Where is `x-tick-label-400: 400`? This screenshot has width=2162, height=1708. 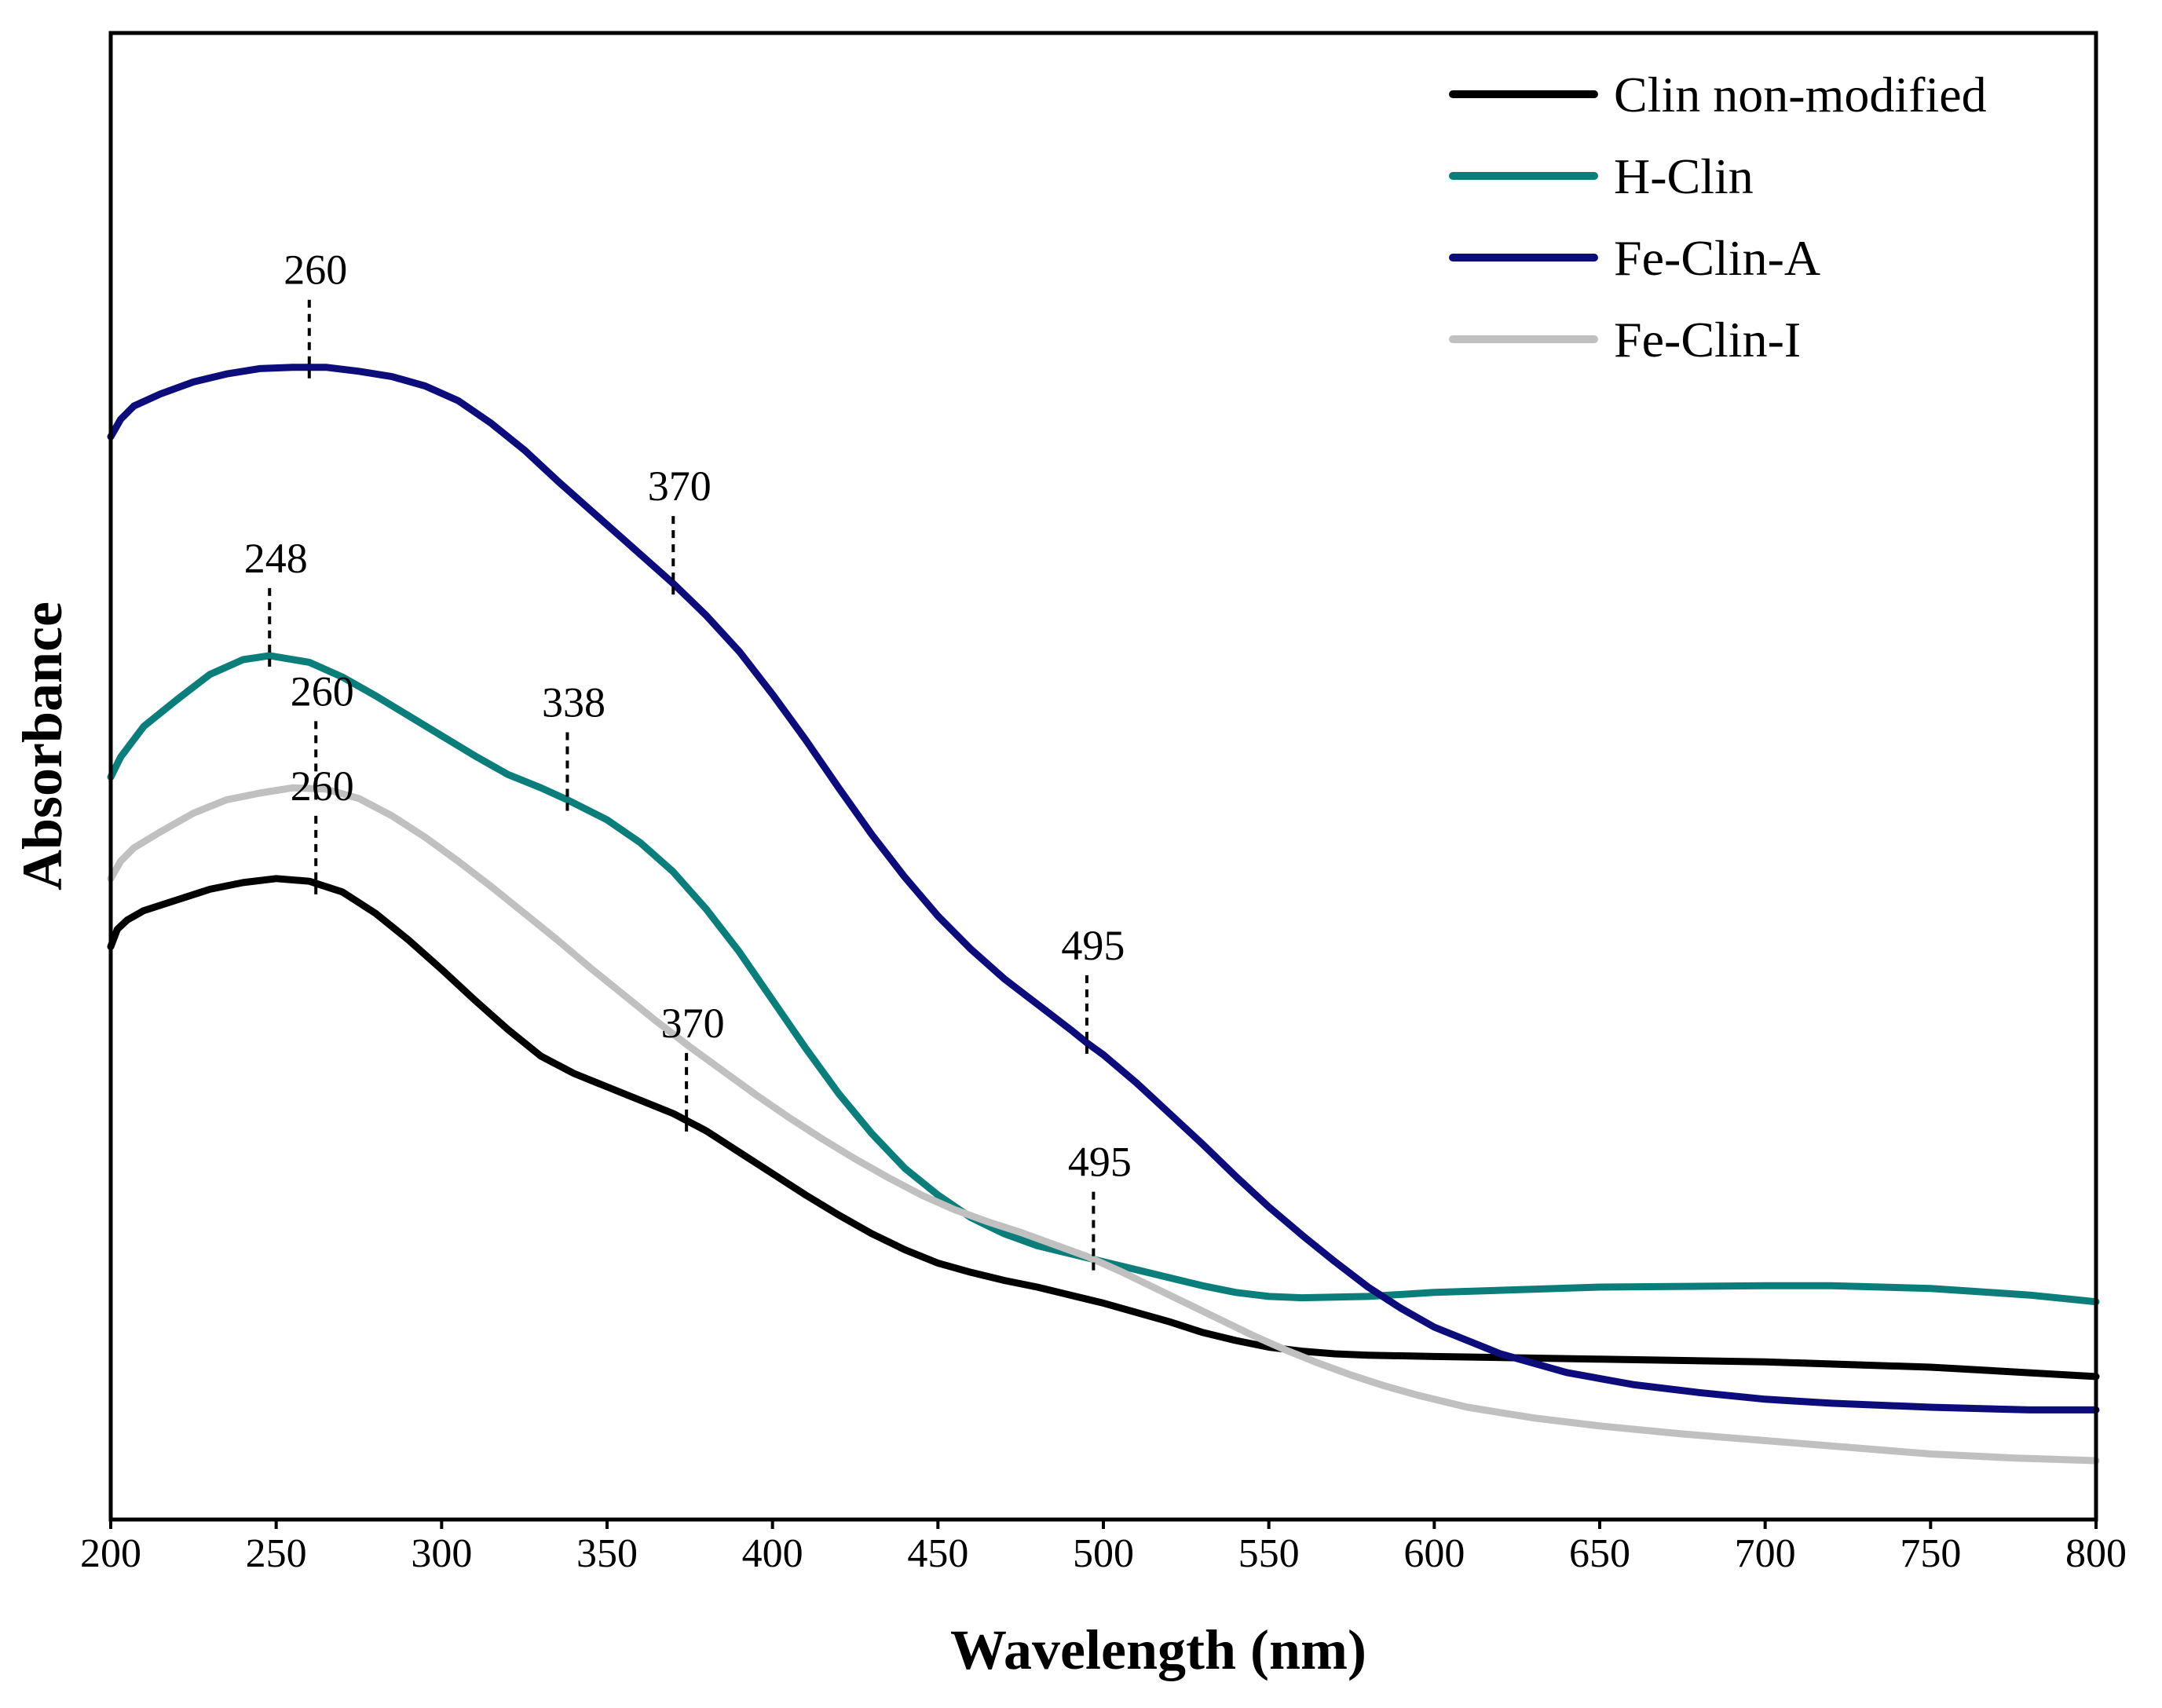 x-tick-label-400: 400 is located at coordinates (772, 1553).